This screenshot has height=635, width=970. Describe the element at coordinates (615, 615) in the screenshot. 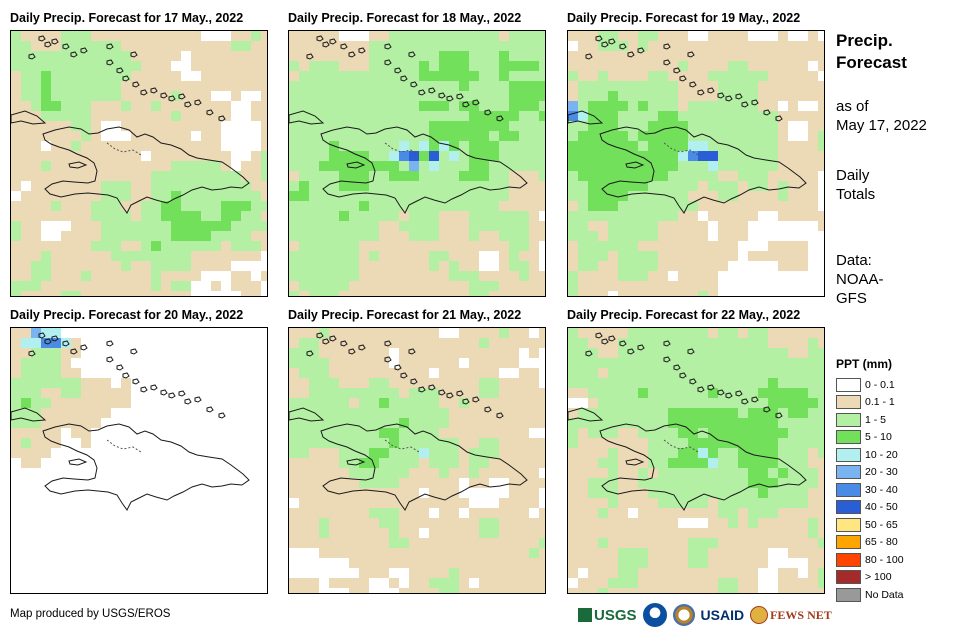

I see `usgs-logo-text: USGS` at that location.